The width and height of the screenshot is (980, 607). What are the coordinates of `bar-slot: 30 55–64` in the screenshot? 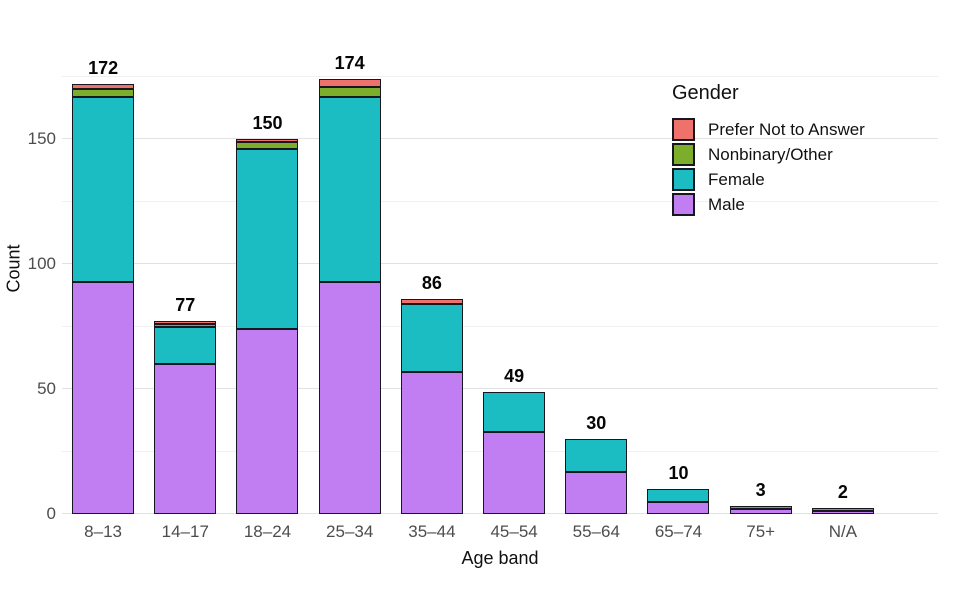 It's located at (596, 280).